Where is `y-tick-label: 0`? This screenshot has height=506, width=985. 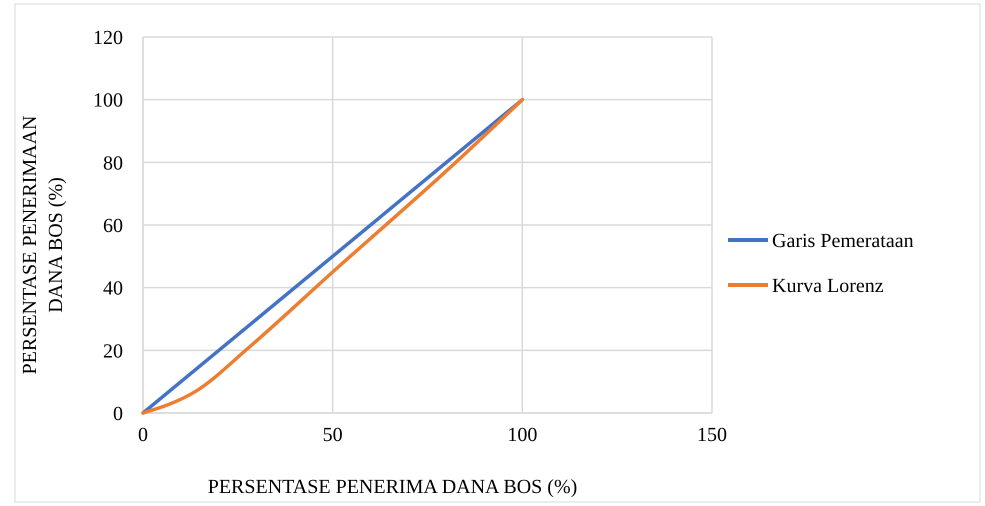
y-tick-label: 0 is located at coordinates (118, 414).